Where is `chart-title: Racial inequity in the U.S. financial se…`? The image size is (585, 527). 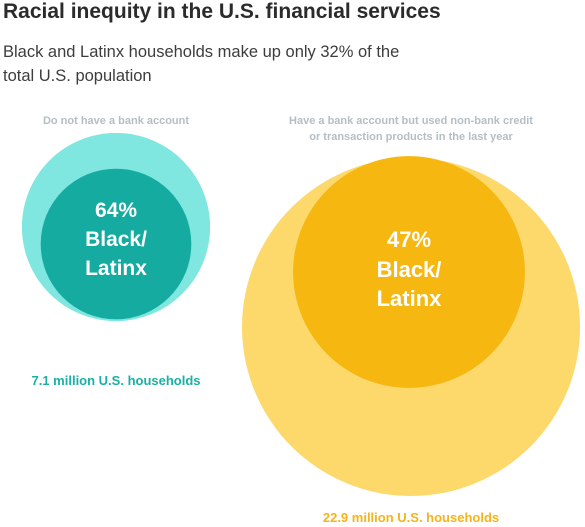 chart-title: Racial inequity in the U.S. financial se… is located at coordinates (222, 11).